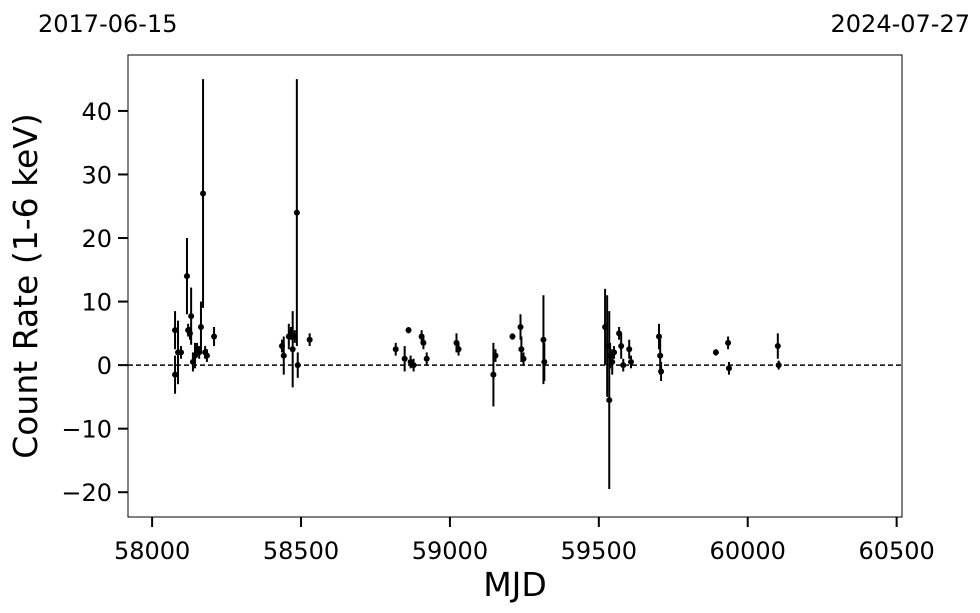 Image resolution: width=980 pixels, height=613 pixels. I want to click on x-tick-label: 58000, so click(152, 551).